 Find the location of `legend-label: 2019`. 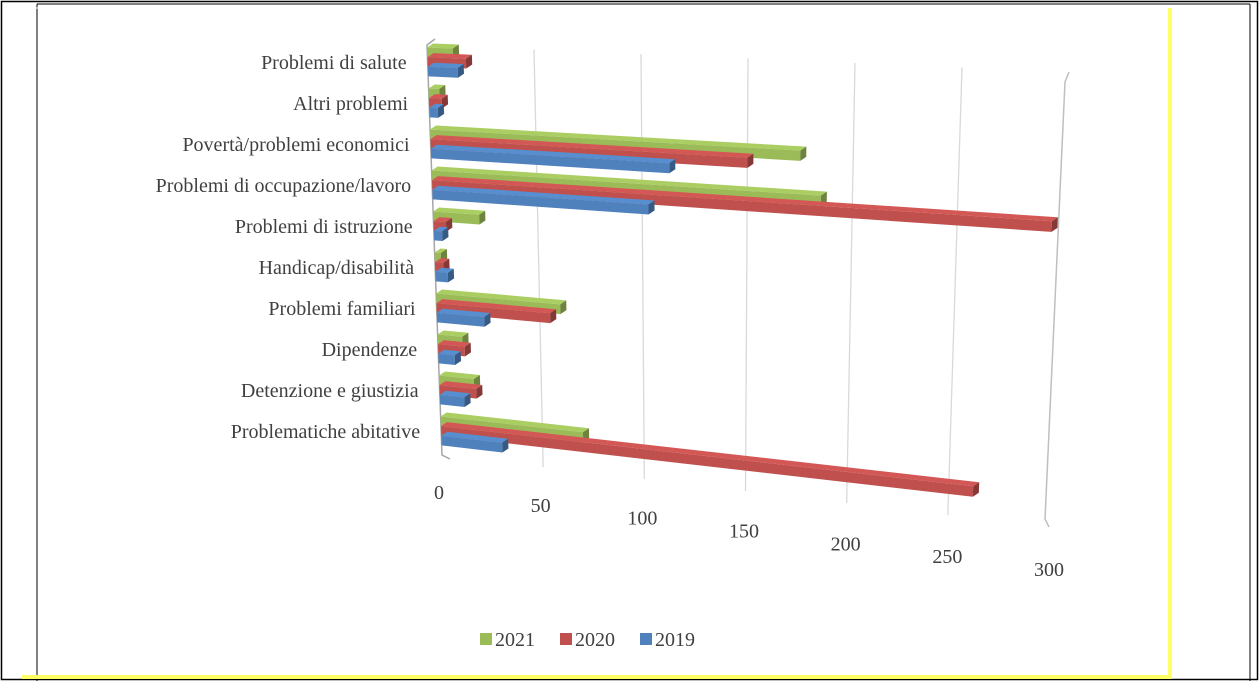

legend-label: 2019 is located at coordinates (675, 640).